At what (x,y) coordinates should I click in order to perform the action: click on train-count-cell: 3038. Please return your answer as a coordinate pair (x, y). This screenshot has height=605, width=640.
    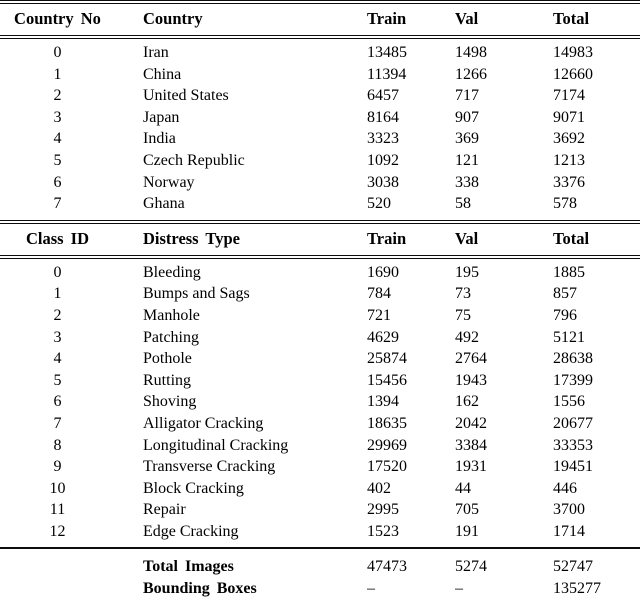
    Looking at the image, I should click on (383, 182).